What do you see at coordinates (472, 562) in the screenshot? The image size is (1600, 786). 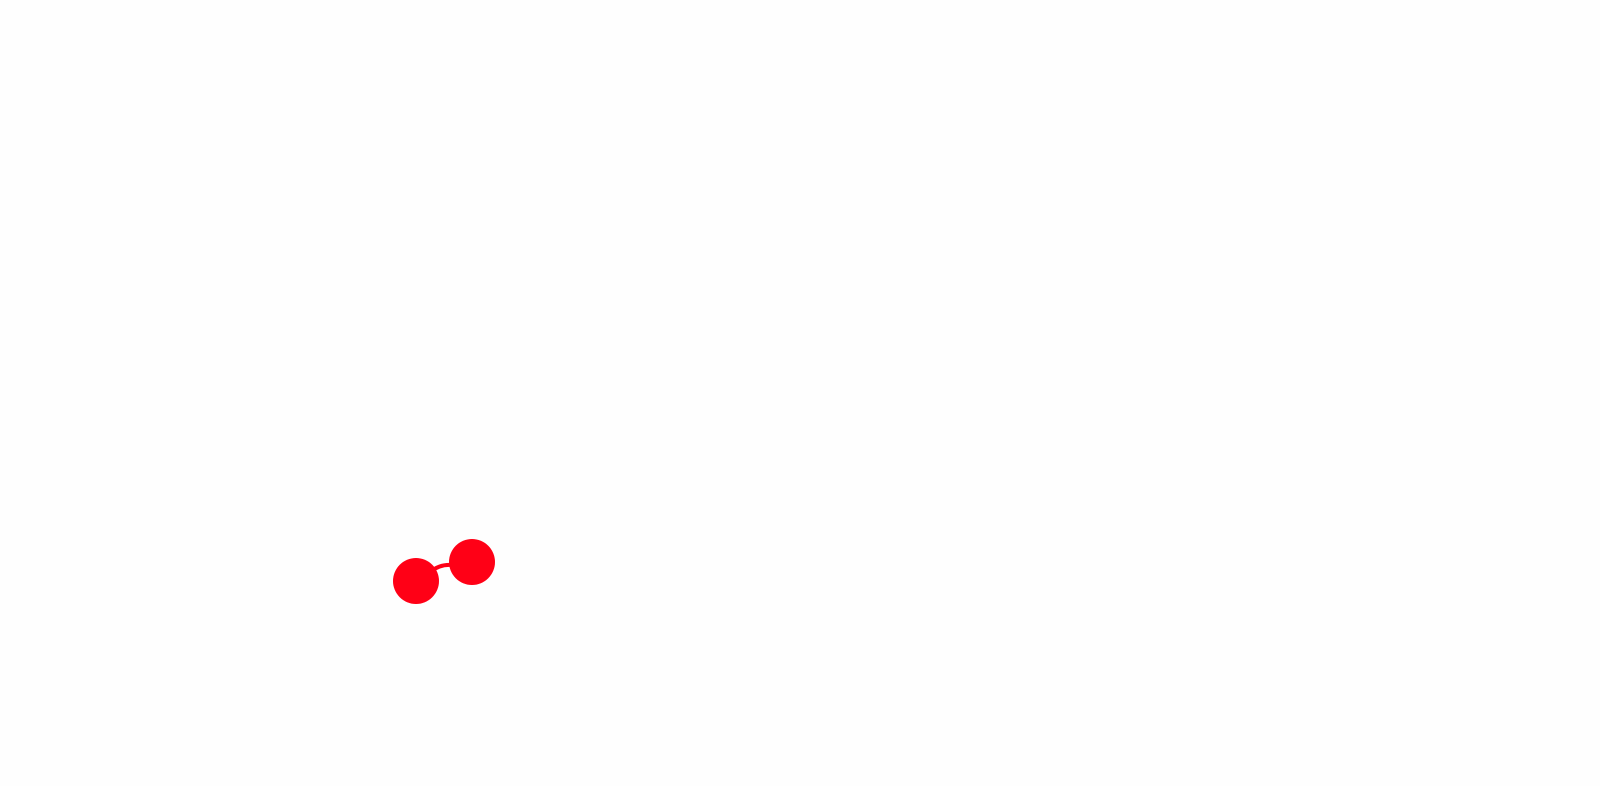 I see `red-circle-right` at bounding box center [472, 562].